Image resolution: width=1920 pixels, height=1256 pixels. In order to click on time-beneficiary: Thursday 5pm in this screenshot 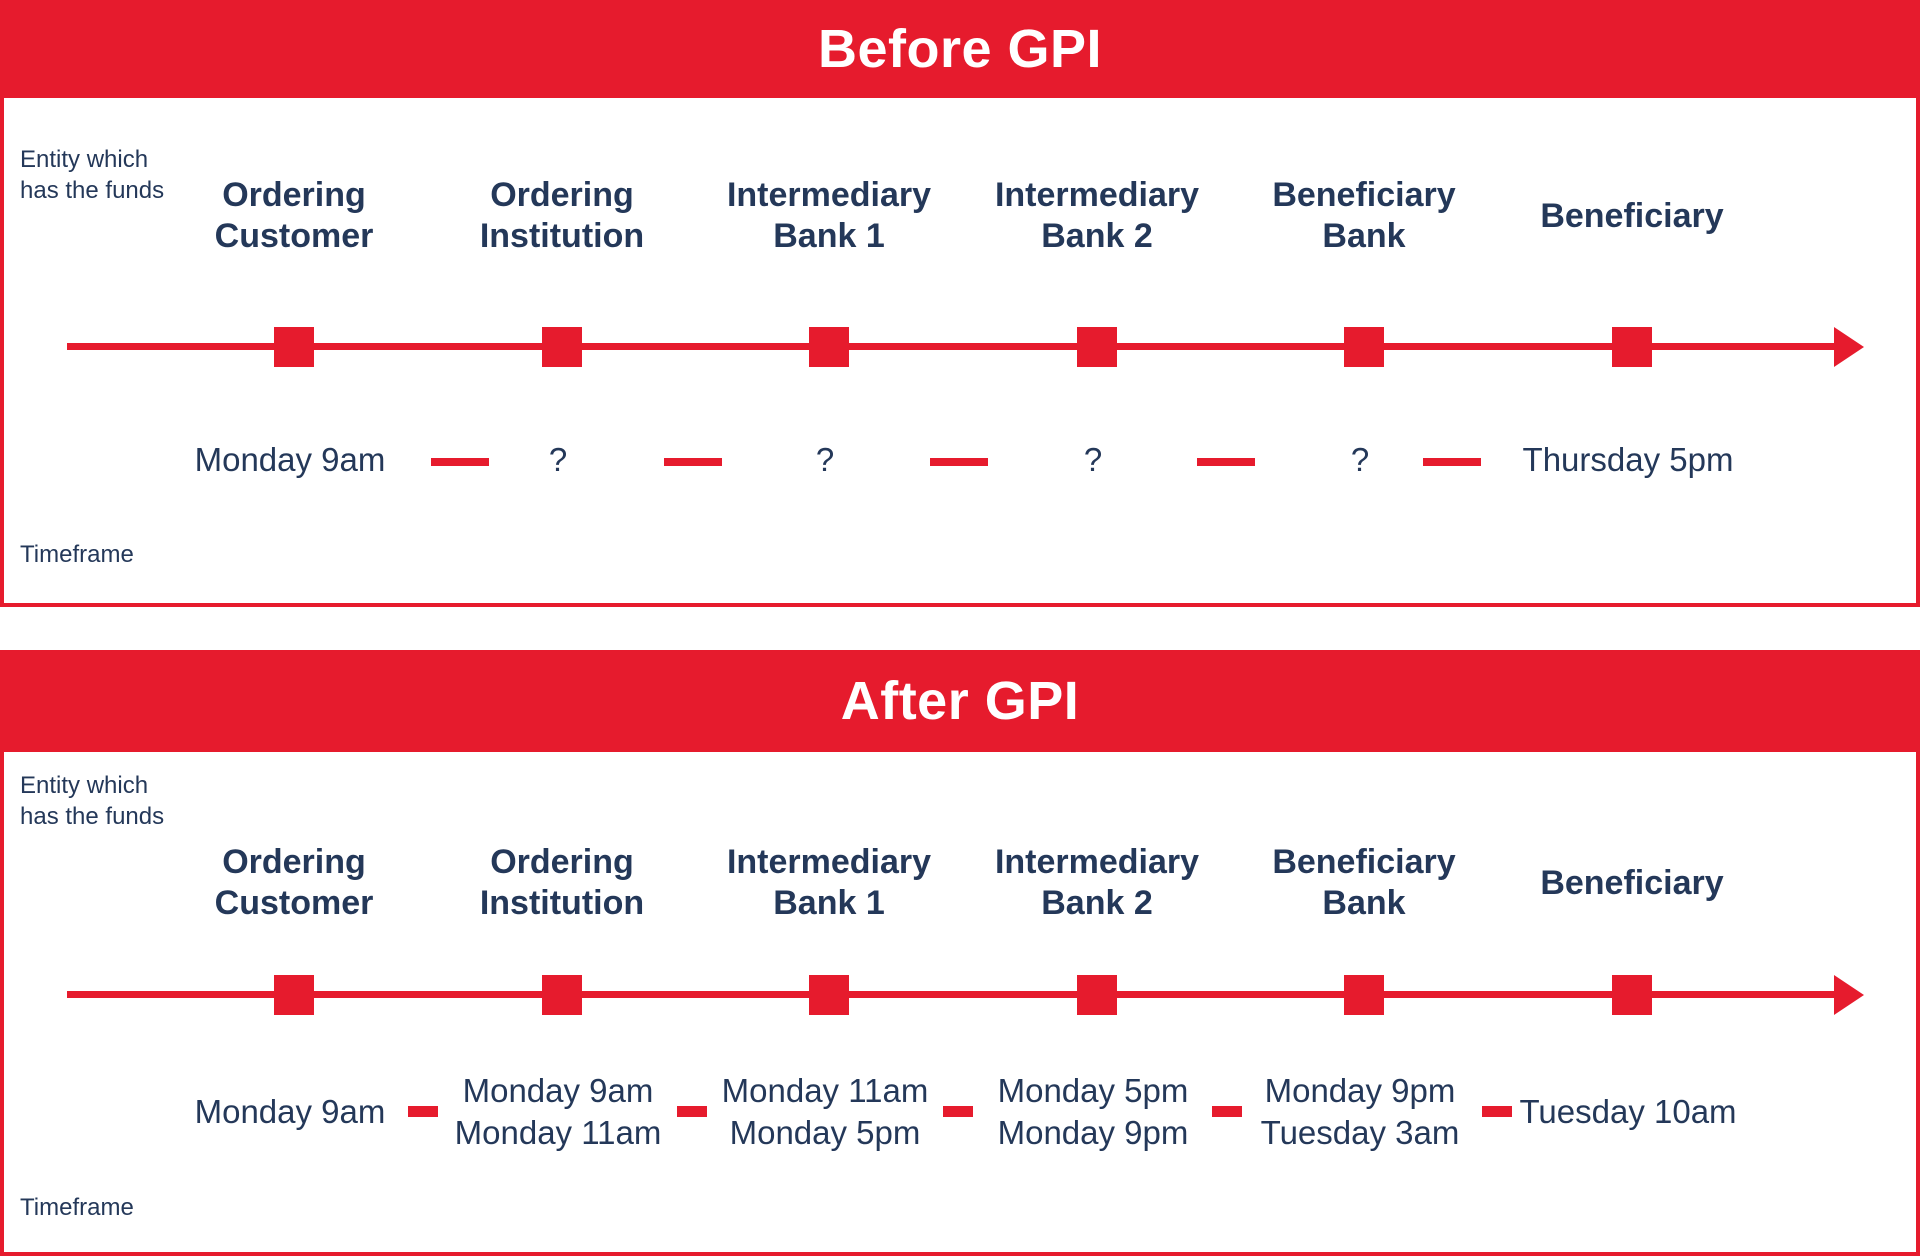, I will do `click(1628, 460)`.